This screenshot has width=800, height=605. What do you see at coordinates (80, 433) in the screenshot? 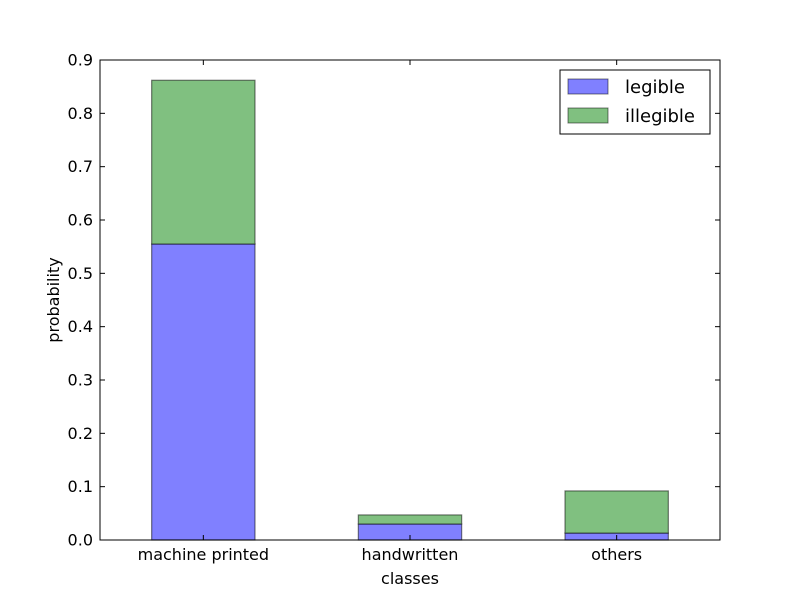
I see `y-tick-label: 0.2` at bounding box center [80, 433].